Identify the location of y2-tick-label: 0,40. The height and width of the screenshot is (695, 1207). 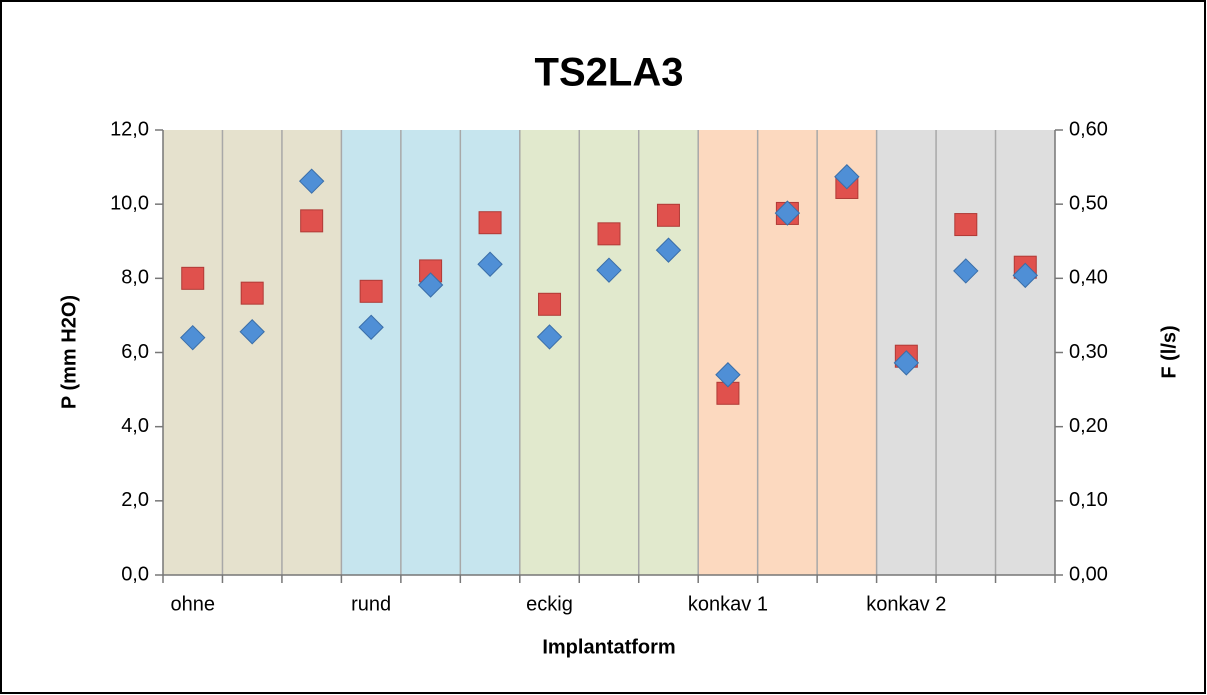
(1088, 278).